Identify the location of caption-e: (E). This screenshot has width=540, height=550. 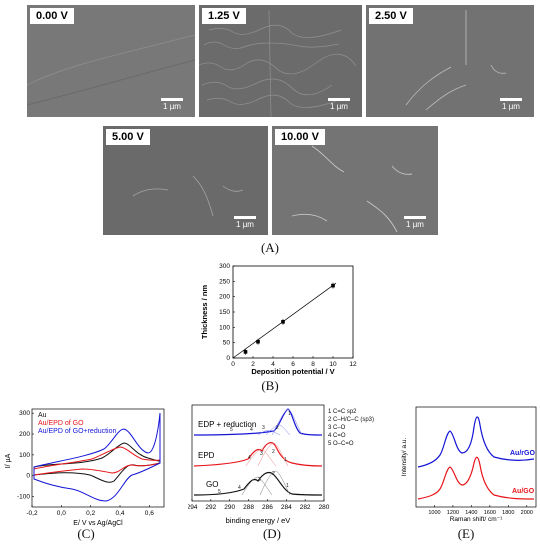
(466, 533).